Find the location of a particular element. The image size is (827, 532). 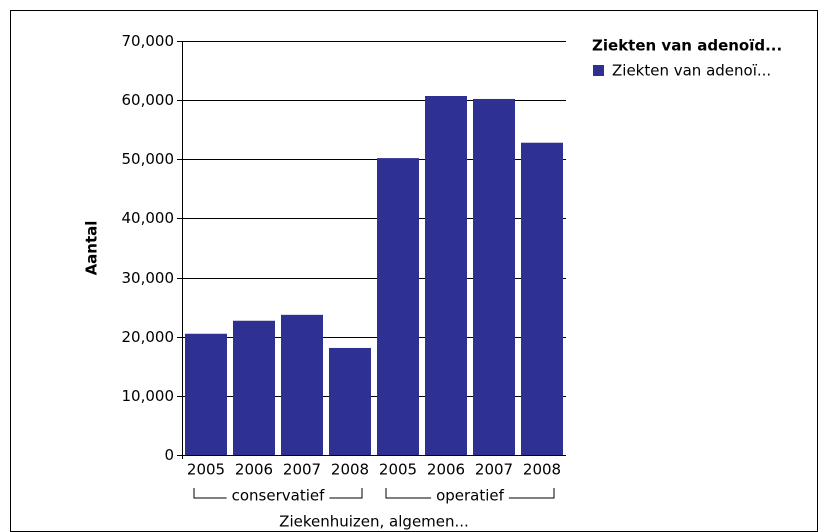

y-tick-label: 50,000 is located at coordinates (148, 159).